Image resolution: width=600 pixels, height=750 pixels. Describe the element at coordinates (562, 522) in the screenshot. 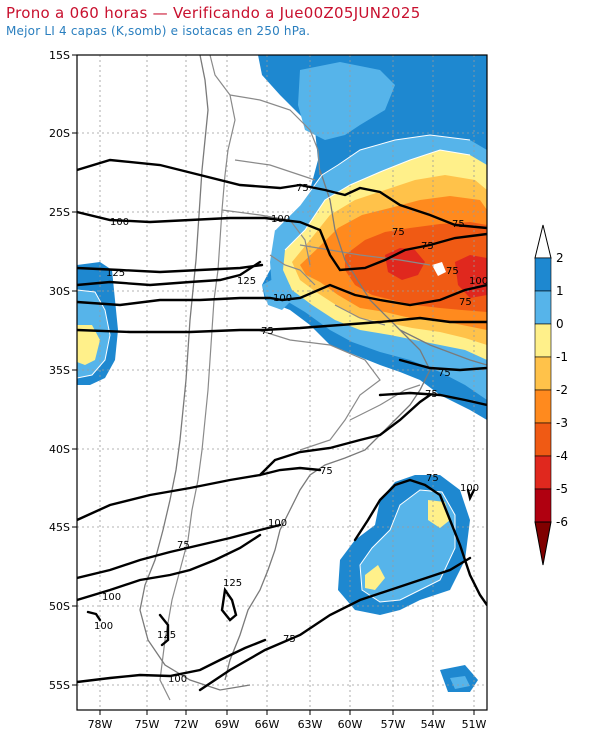

I see `legend-label: -6` at that location.